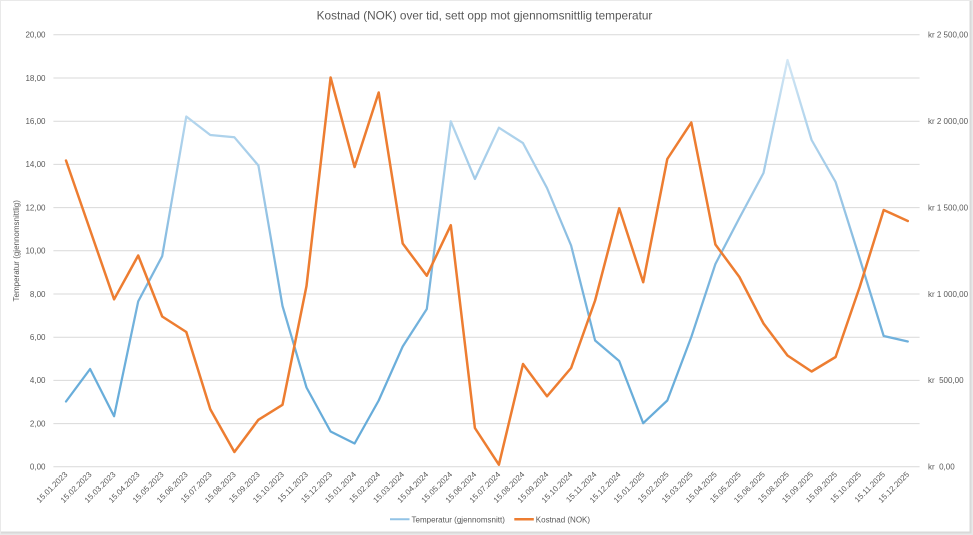 The width and height of the screenshot is (973, 535). What do you see at coordinates (38, 294) in the screenshot?
I see `svg-text: 8,00` at bounding box center [38, 294].